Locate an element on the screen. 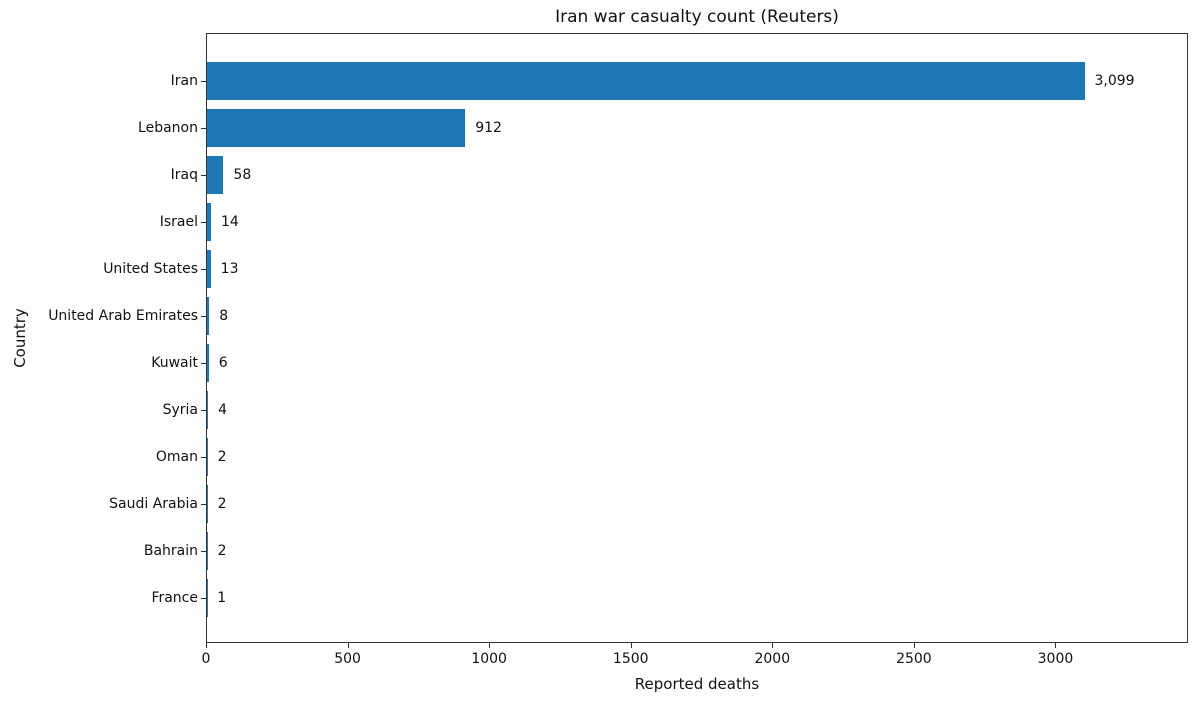  bar-iraq is located at coordinates (215, 175).